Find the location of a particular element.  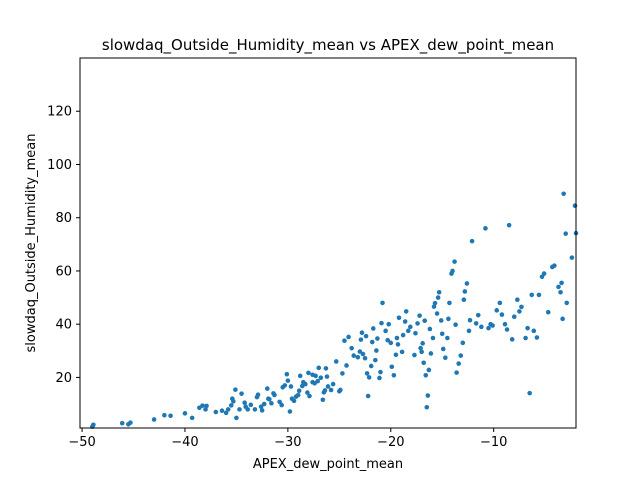

x-tick-label: −20 is located at coordinates (390, 442).